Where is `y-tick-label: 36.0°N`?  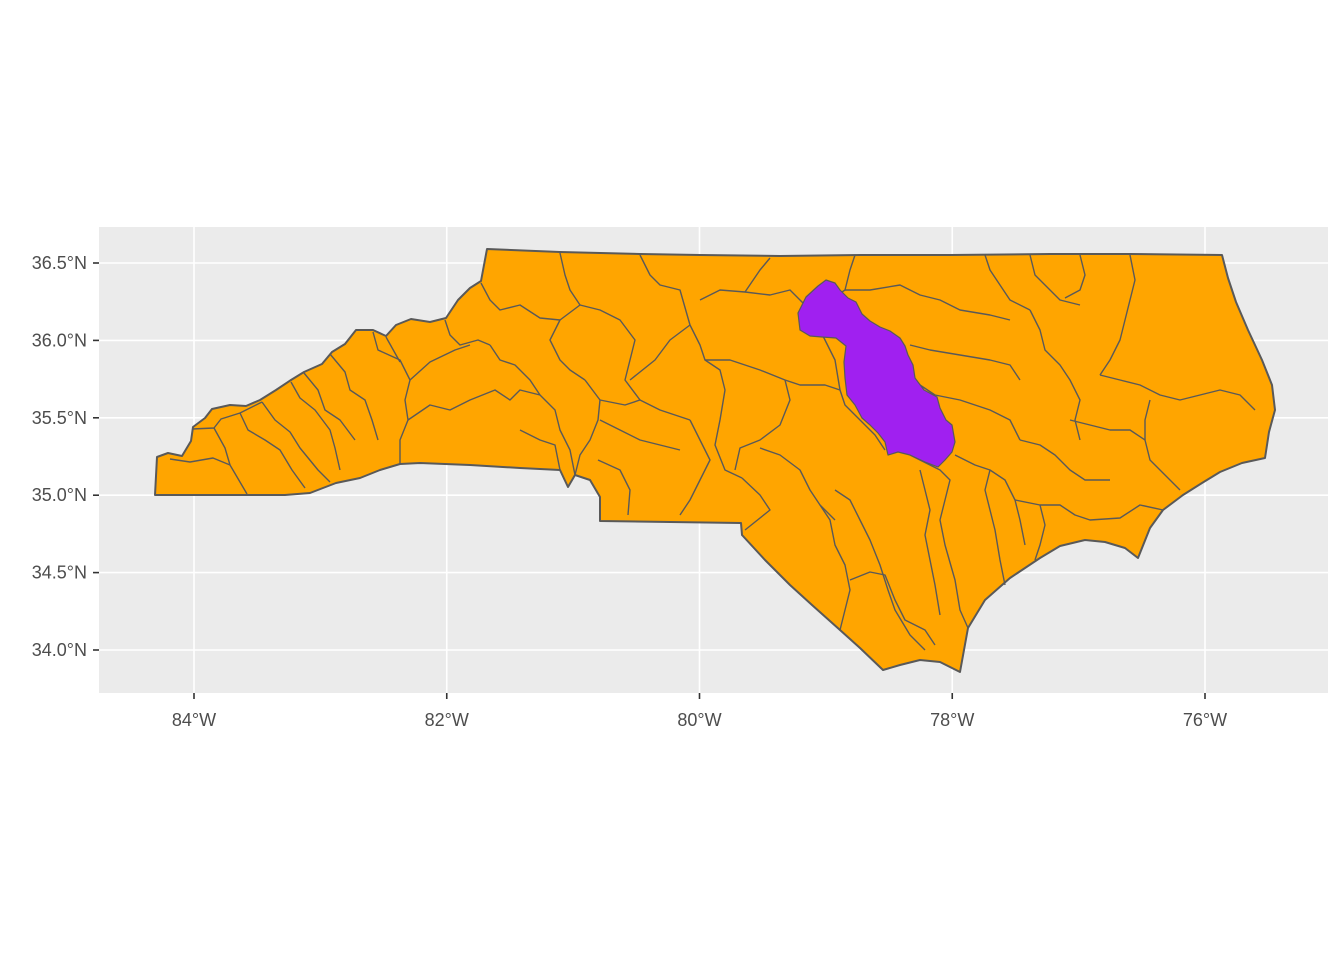 y-tick-label: 36.0°N is located at coordinates (59, 340).